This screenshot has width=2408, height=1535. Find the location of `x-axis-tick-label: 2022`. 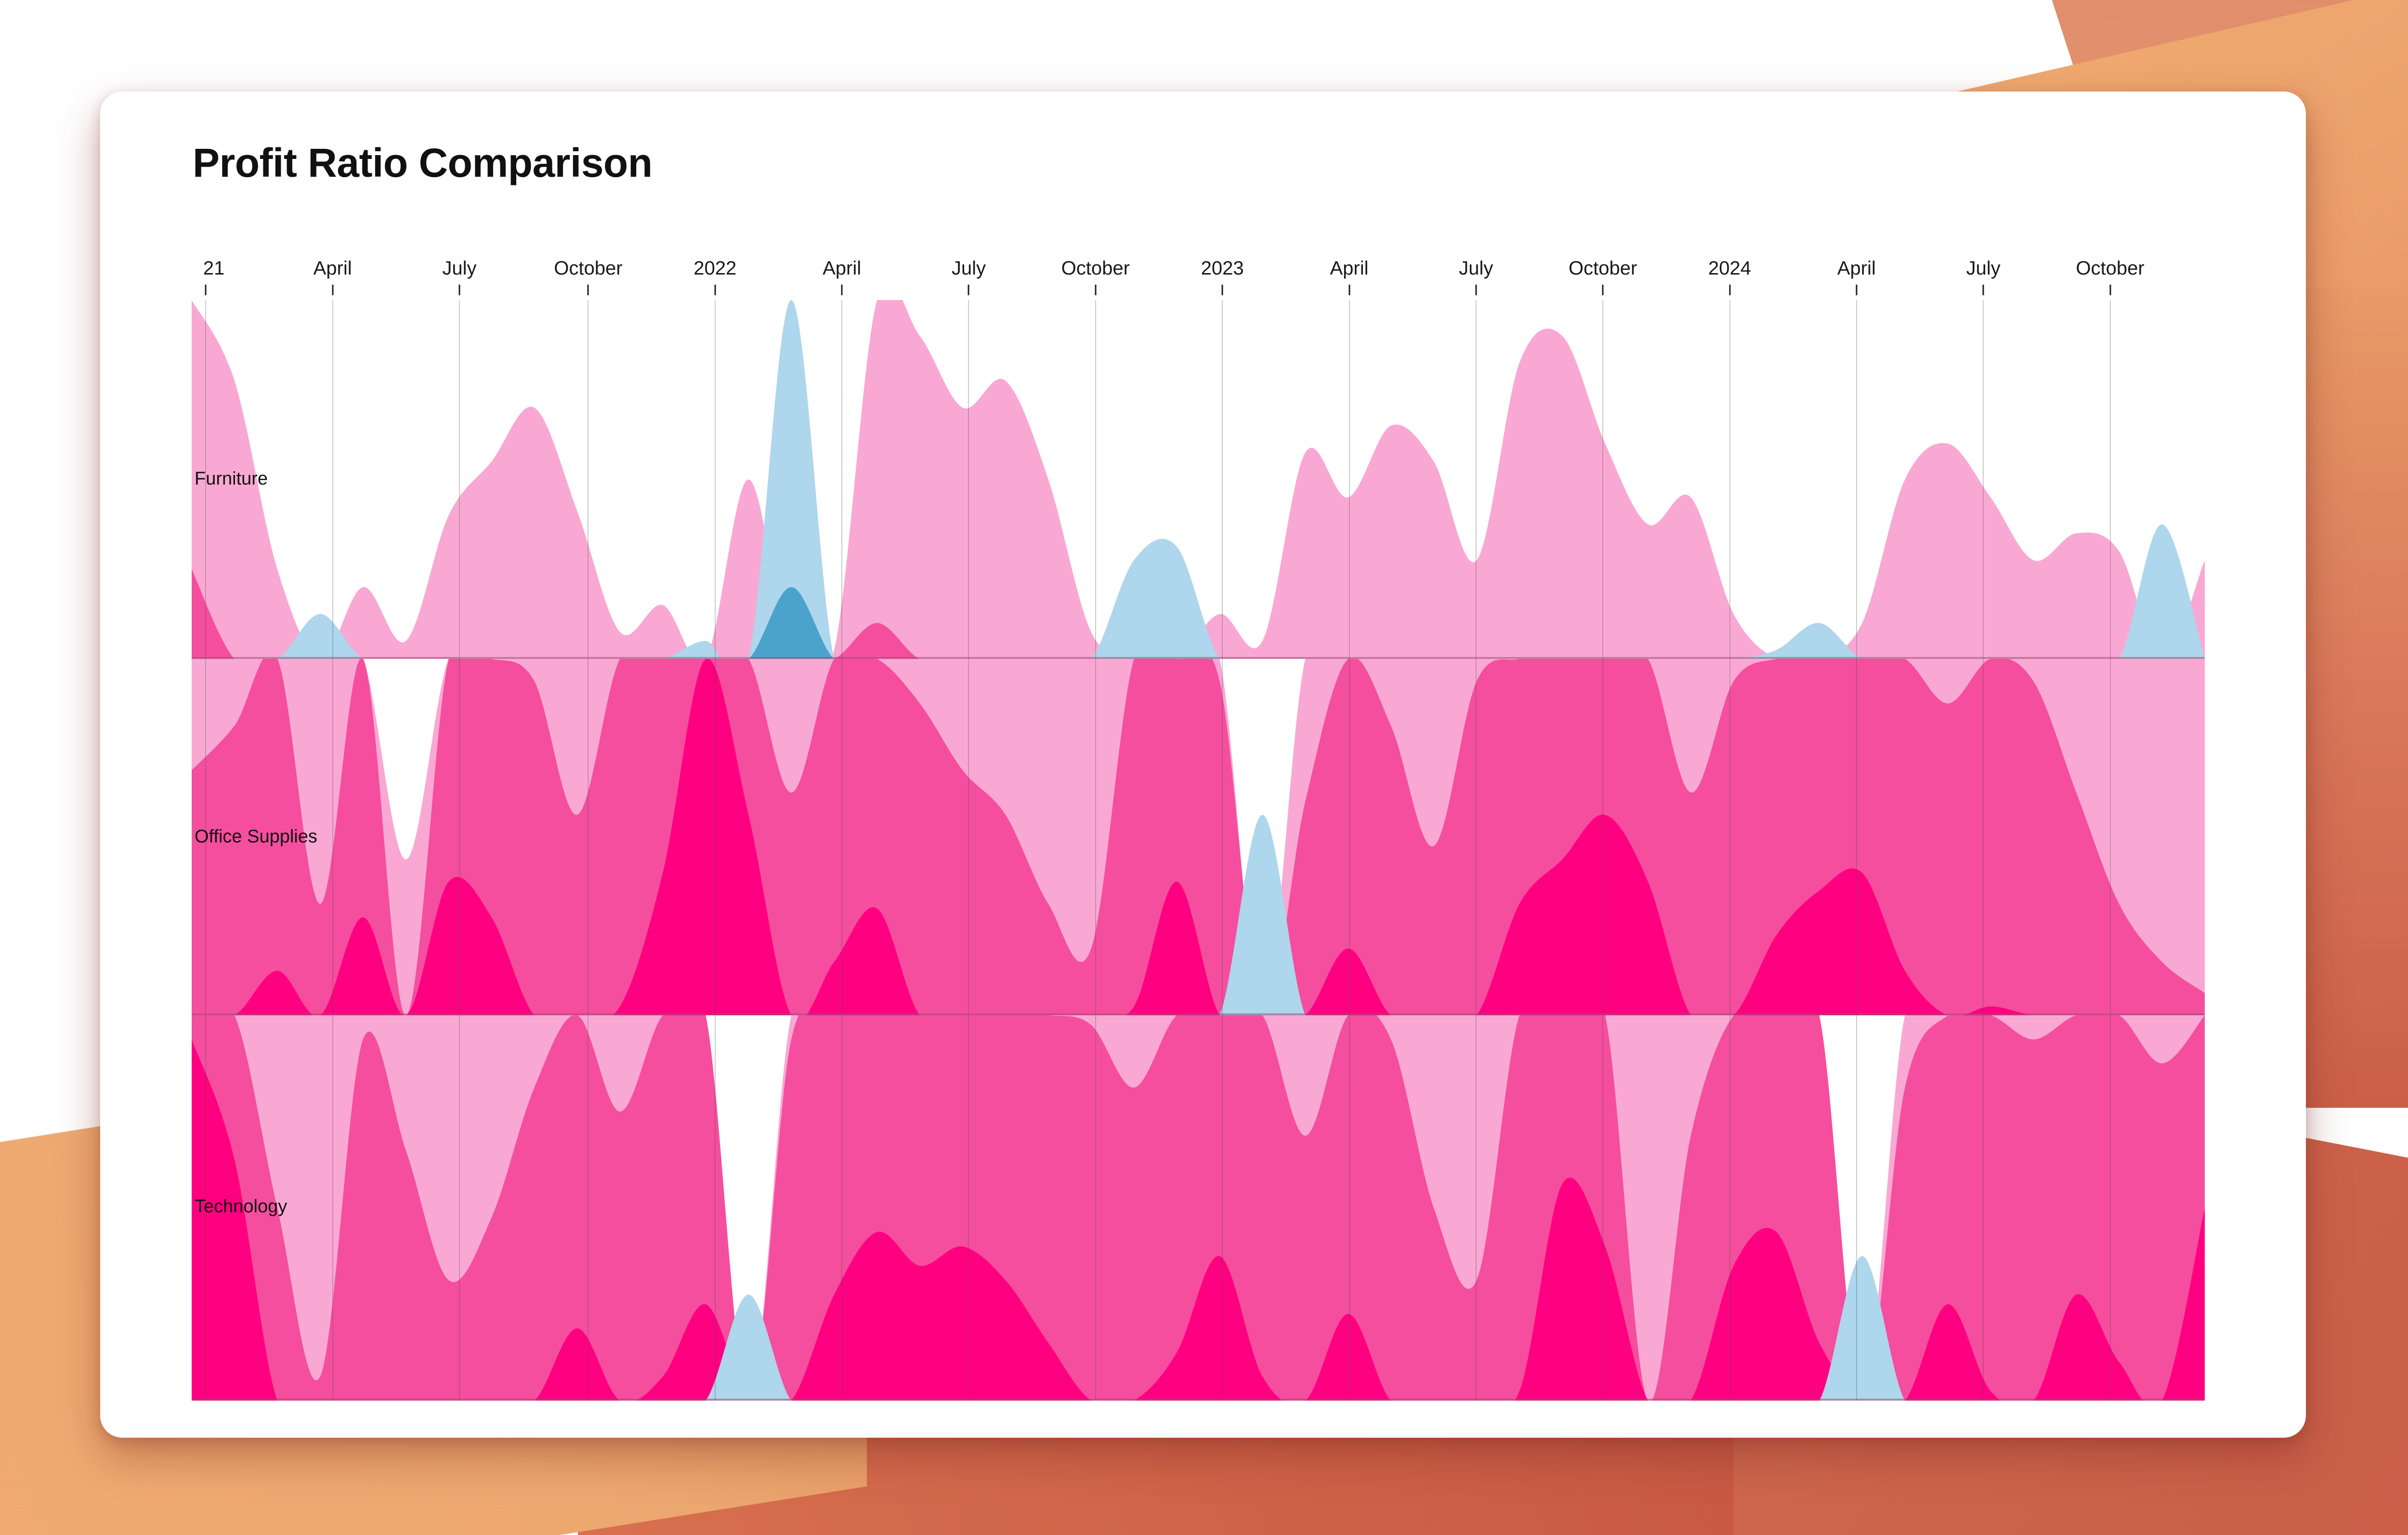

x-axis-tick-label: 2022 is located at coordinates (715, 268).